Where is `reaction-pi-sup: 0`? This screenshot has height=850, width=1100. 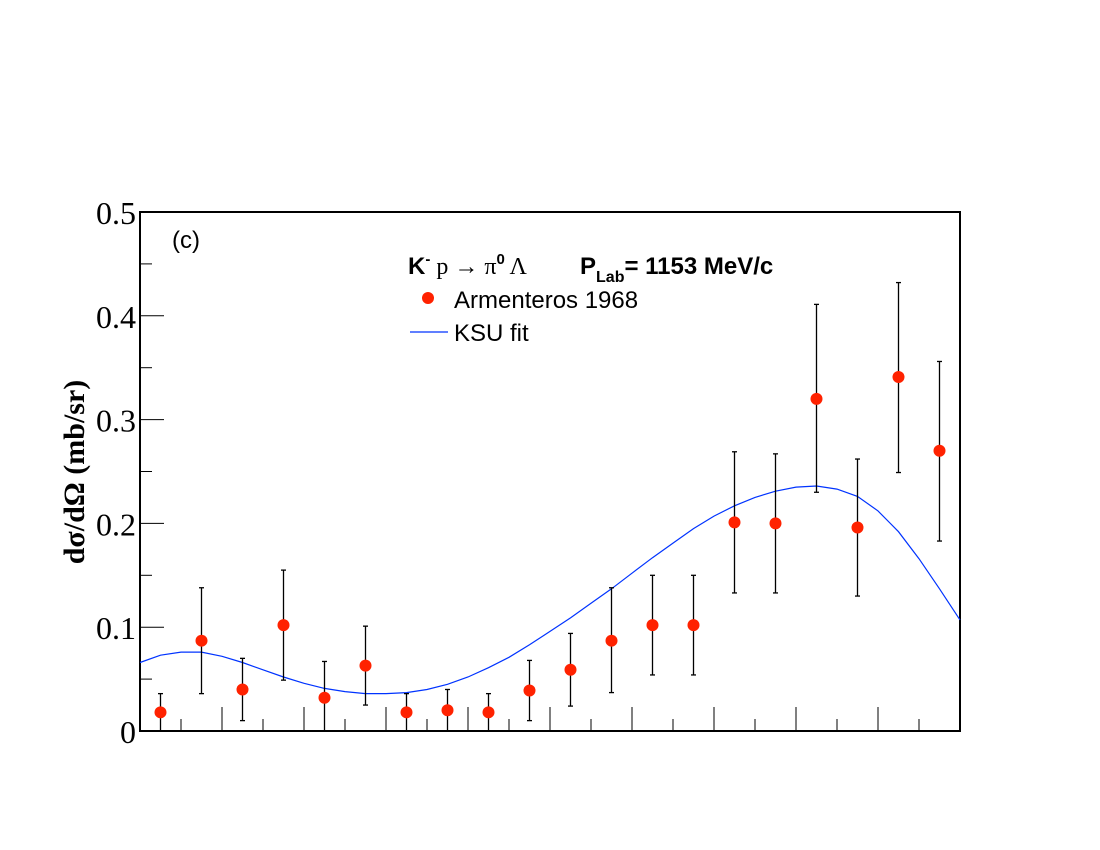 reaction-pi-sup: 0 is located at coordinates (500, 259).